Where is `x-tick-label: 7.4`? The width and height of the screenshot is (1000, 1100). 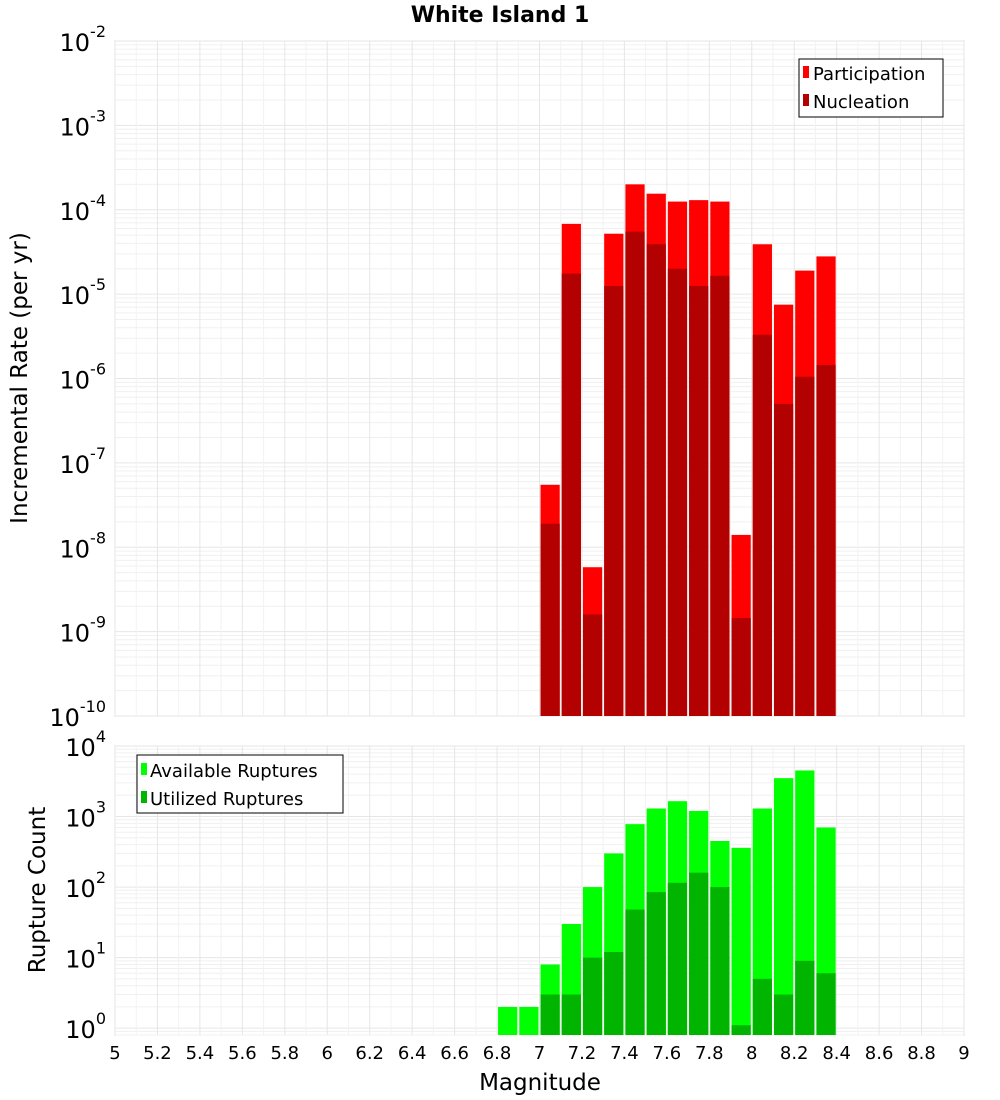 x-tick-label: 7.4 is located at coordinates (624, 1053).